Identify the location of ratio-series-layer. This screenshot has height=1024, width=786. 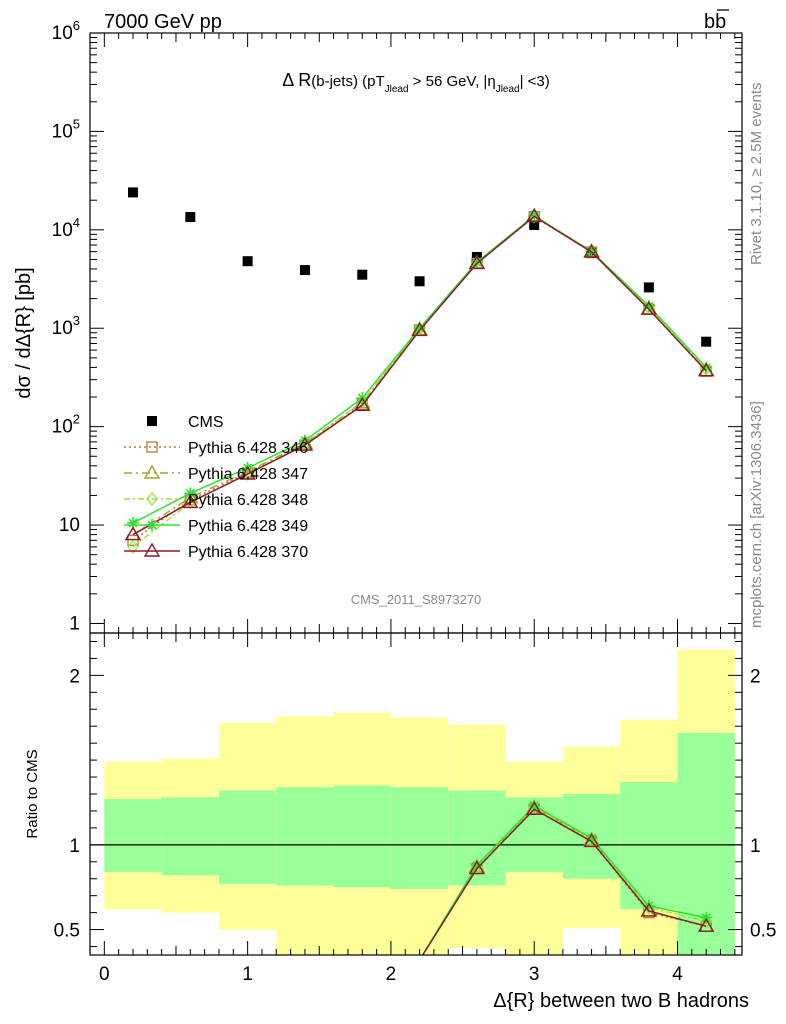
(568, 877).